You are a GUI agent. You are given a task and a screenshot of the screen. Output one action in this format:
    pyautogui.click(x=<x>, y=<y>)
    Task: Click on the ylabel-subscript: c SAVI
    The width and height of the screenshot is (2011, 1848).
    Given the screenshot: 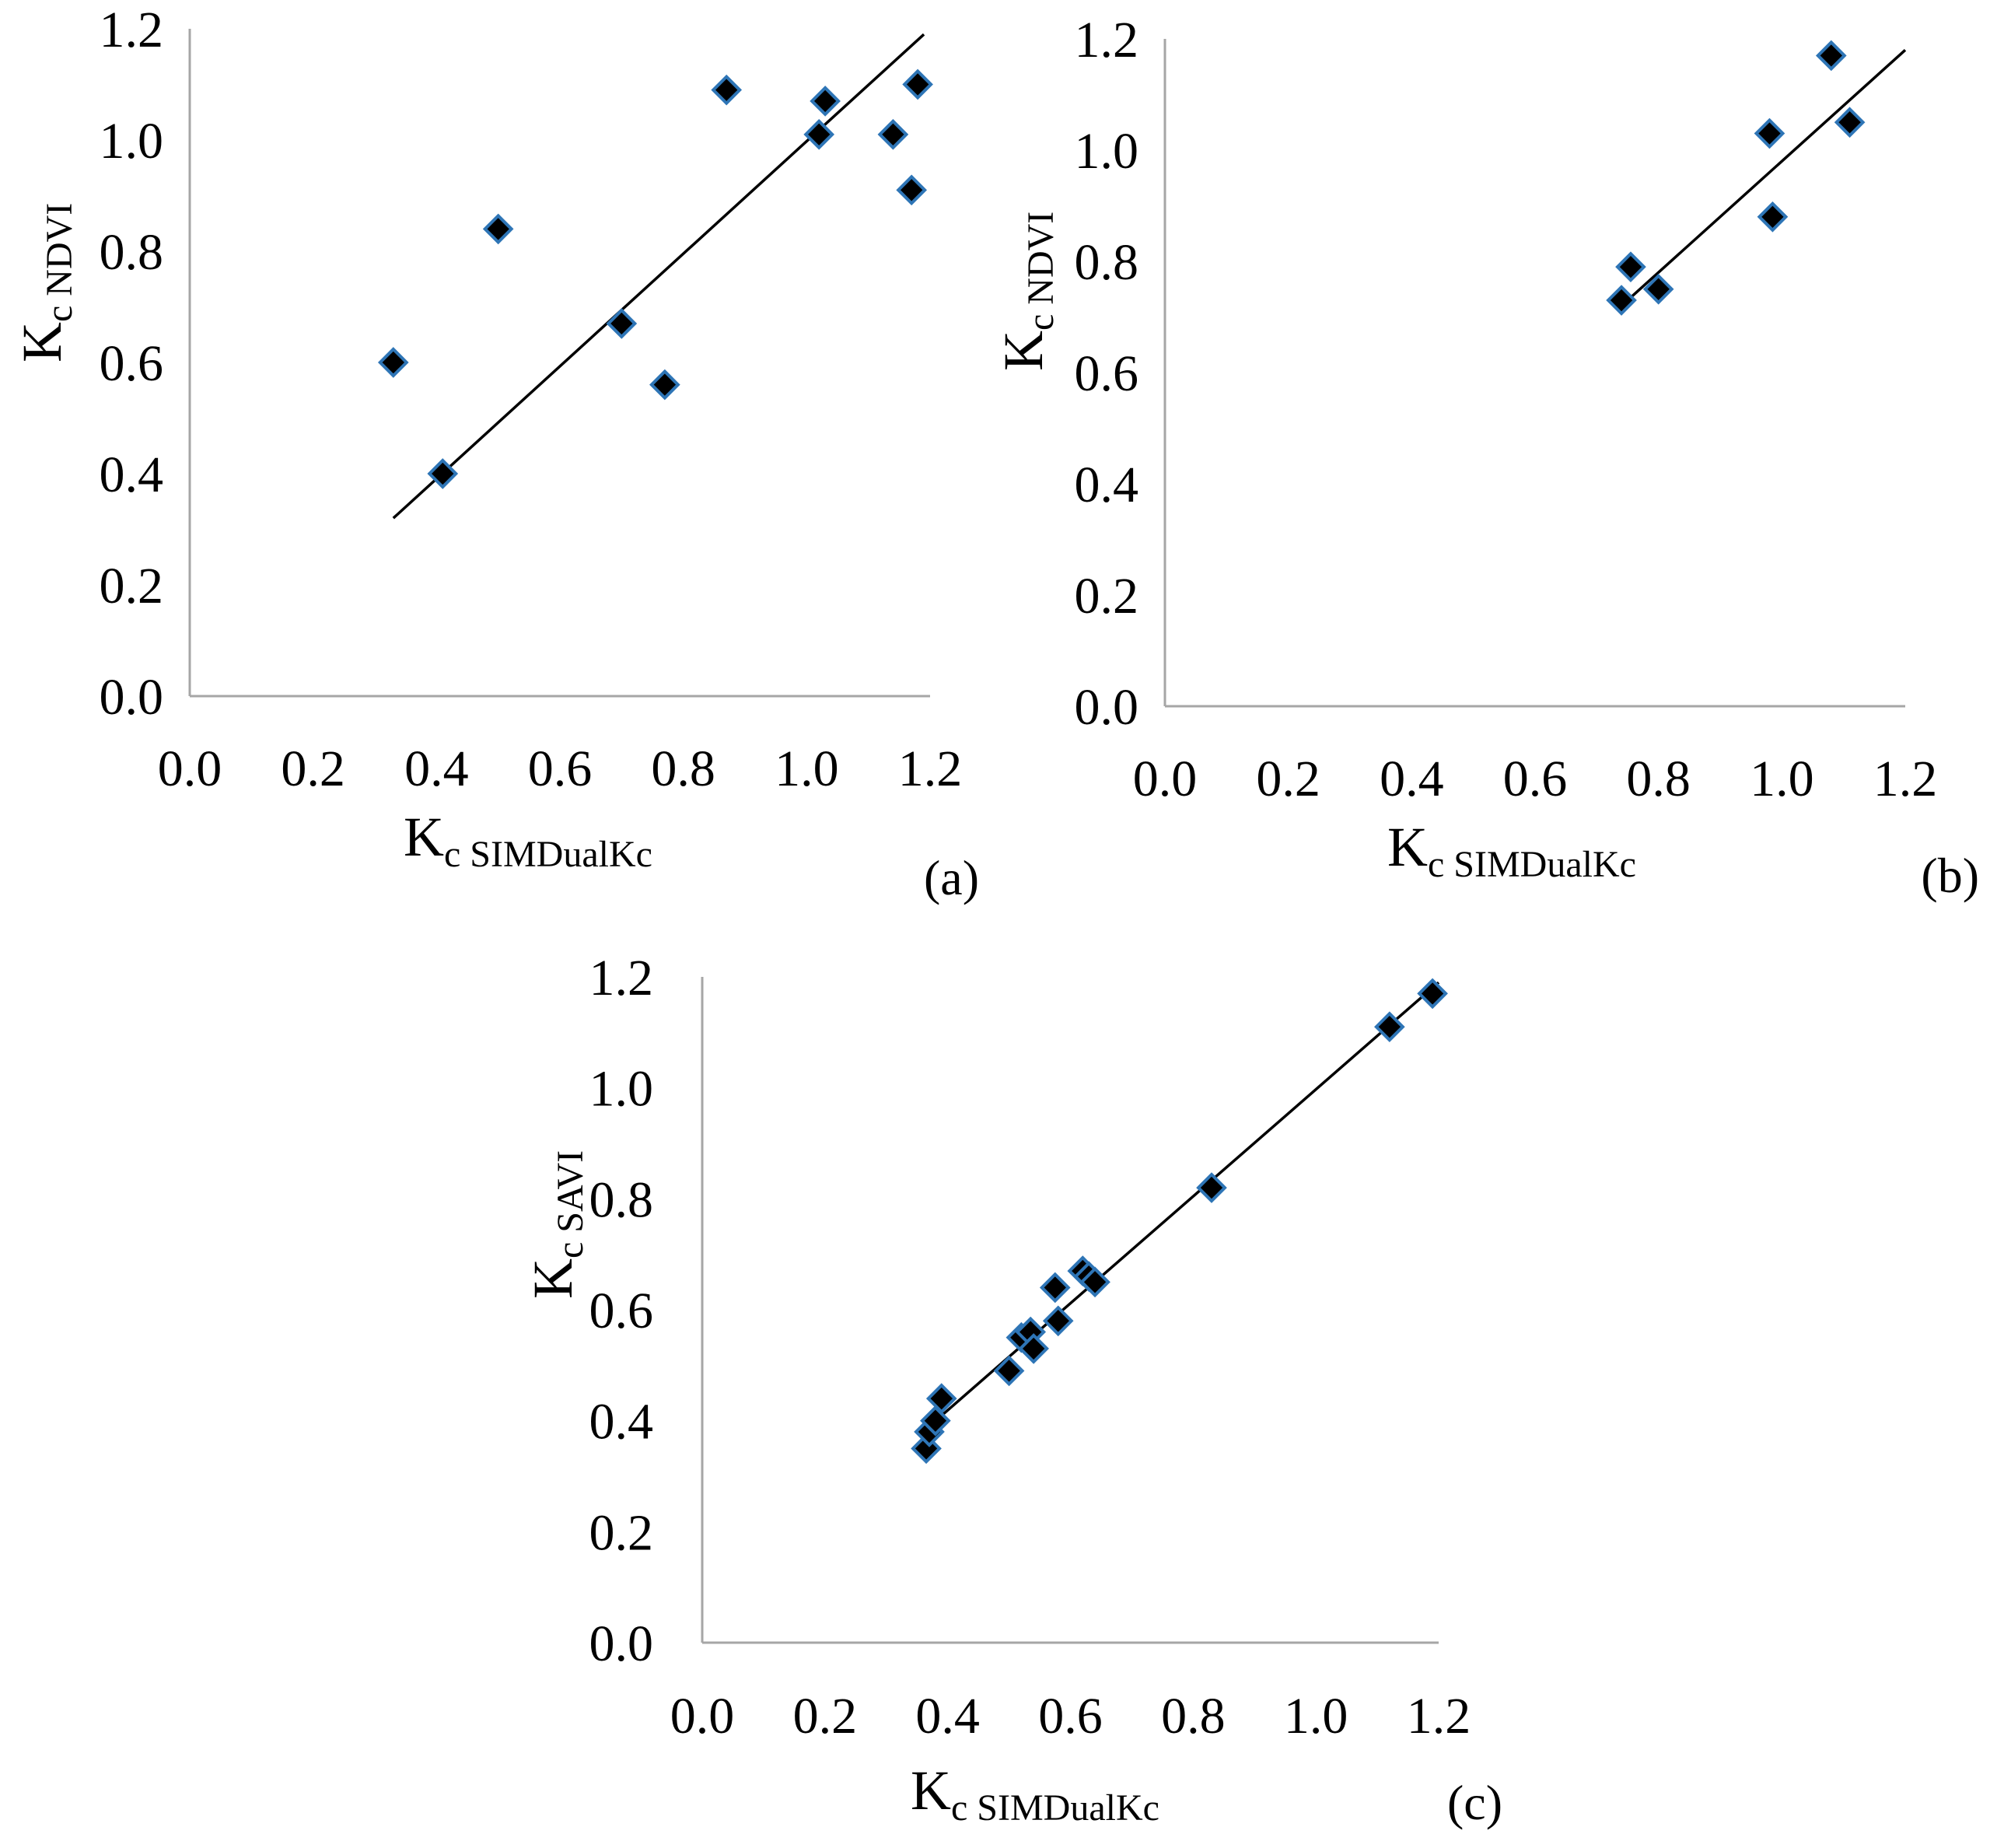 What is the action you would take?
    pyautogui.click(x=570, y=1204)
    